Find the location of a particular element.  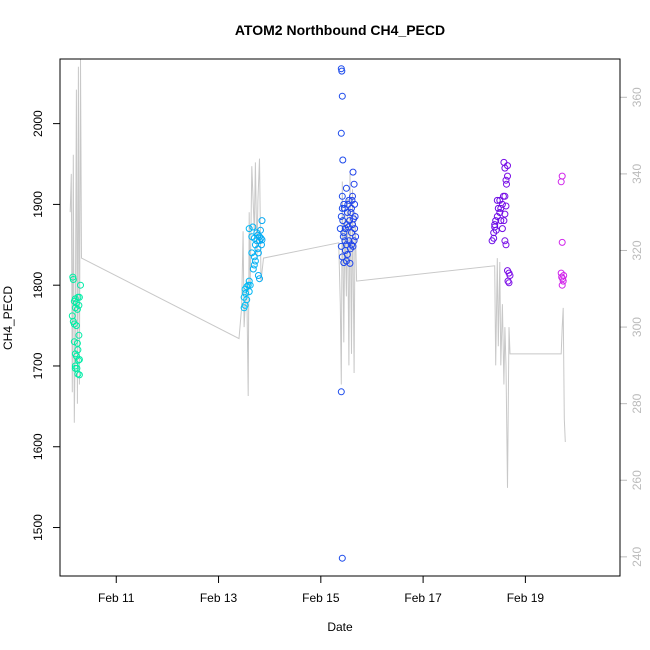

x-tick-label: Feb 11 is located at coordinates (116, 598).